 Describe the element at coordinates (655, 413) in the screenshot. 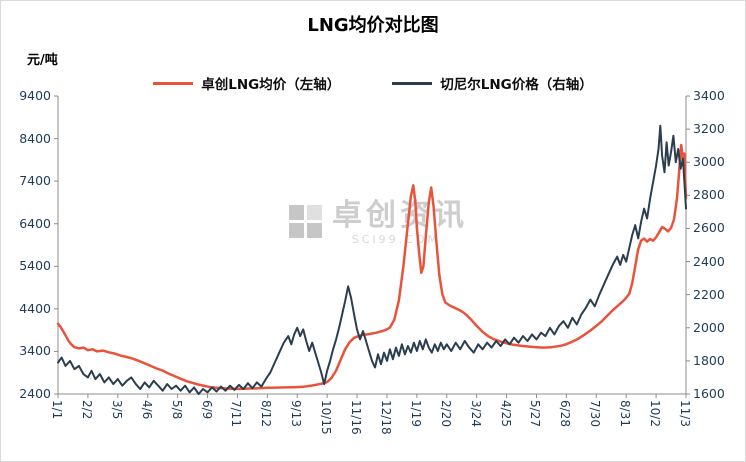

I see `x-axis-tick-label: 10/2` at that location.